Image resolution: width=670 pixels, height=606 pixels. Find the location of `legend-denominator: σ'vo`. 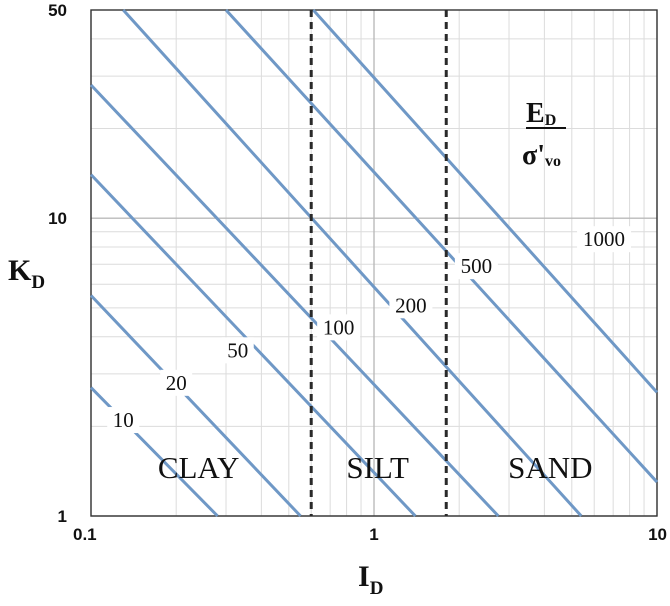

legend-denominator: σ'vo is located at coordinates (541, 155).